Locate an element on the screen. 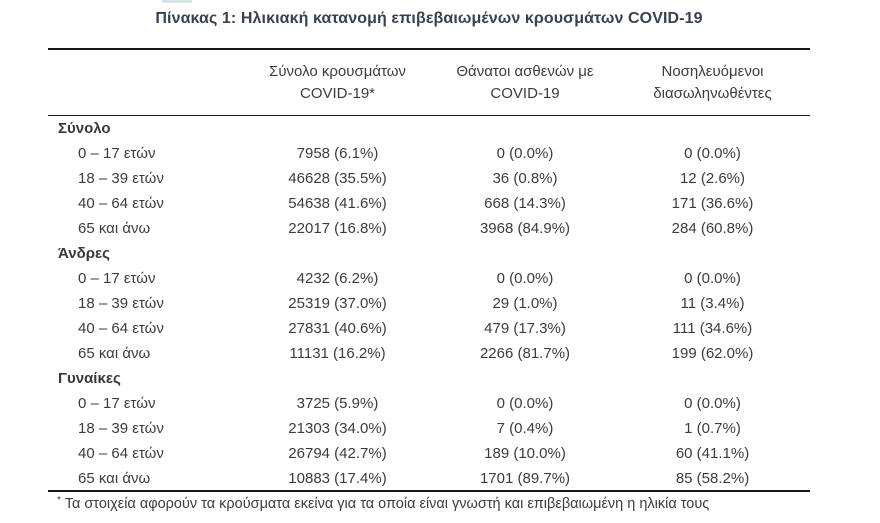  cases-value: 11131 (16.2%) is located at coordinates (337, 353).